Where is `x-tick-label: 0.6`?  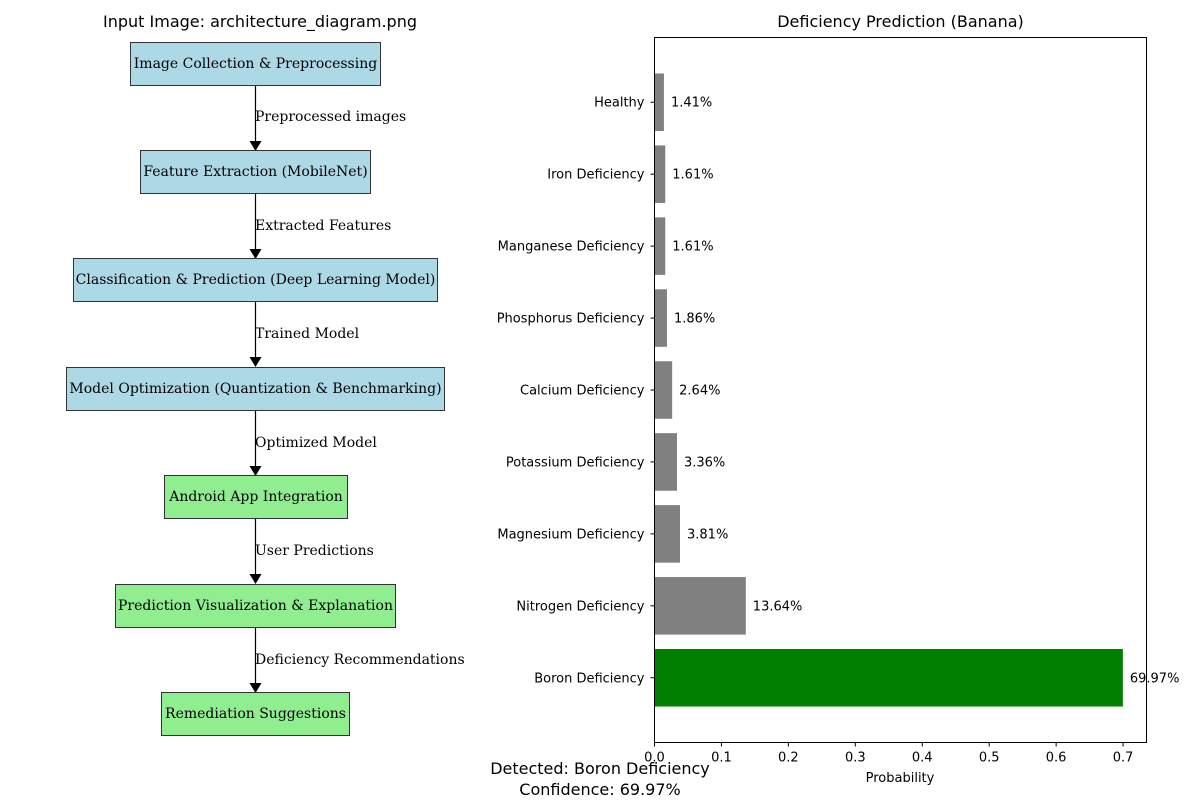
x-tick-label: 0.6 is located at coordinates (1056, 758).